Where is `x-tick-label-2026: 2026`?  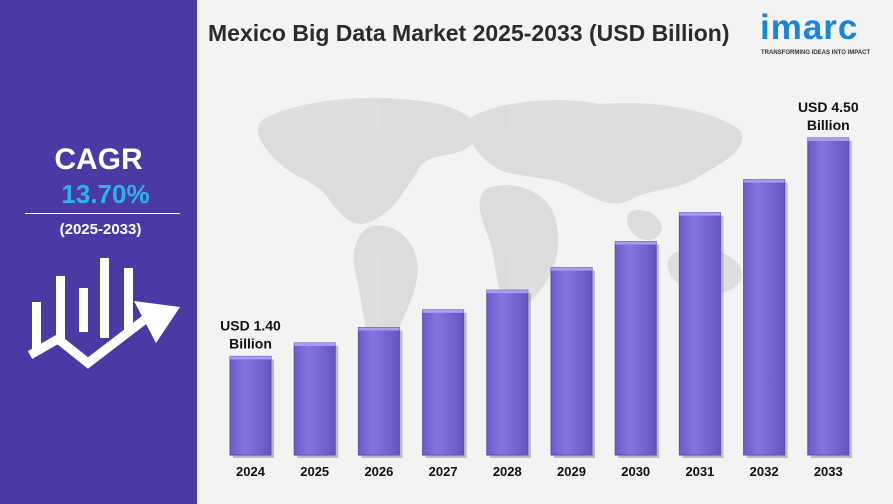 x-tick-label-2026: 2026 is located at coordinates (378, 471).